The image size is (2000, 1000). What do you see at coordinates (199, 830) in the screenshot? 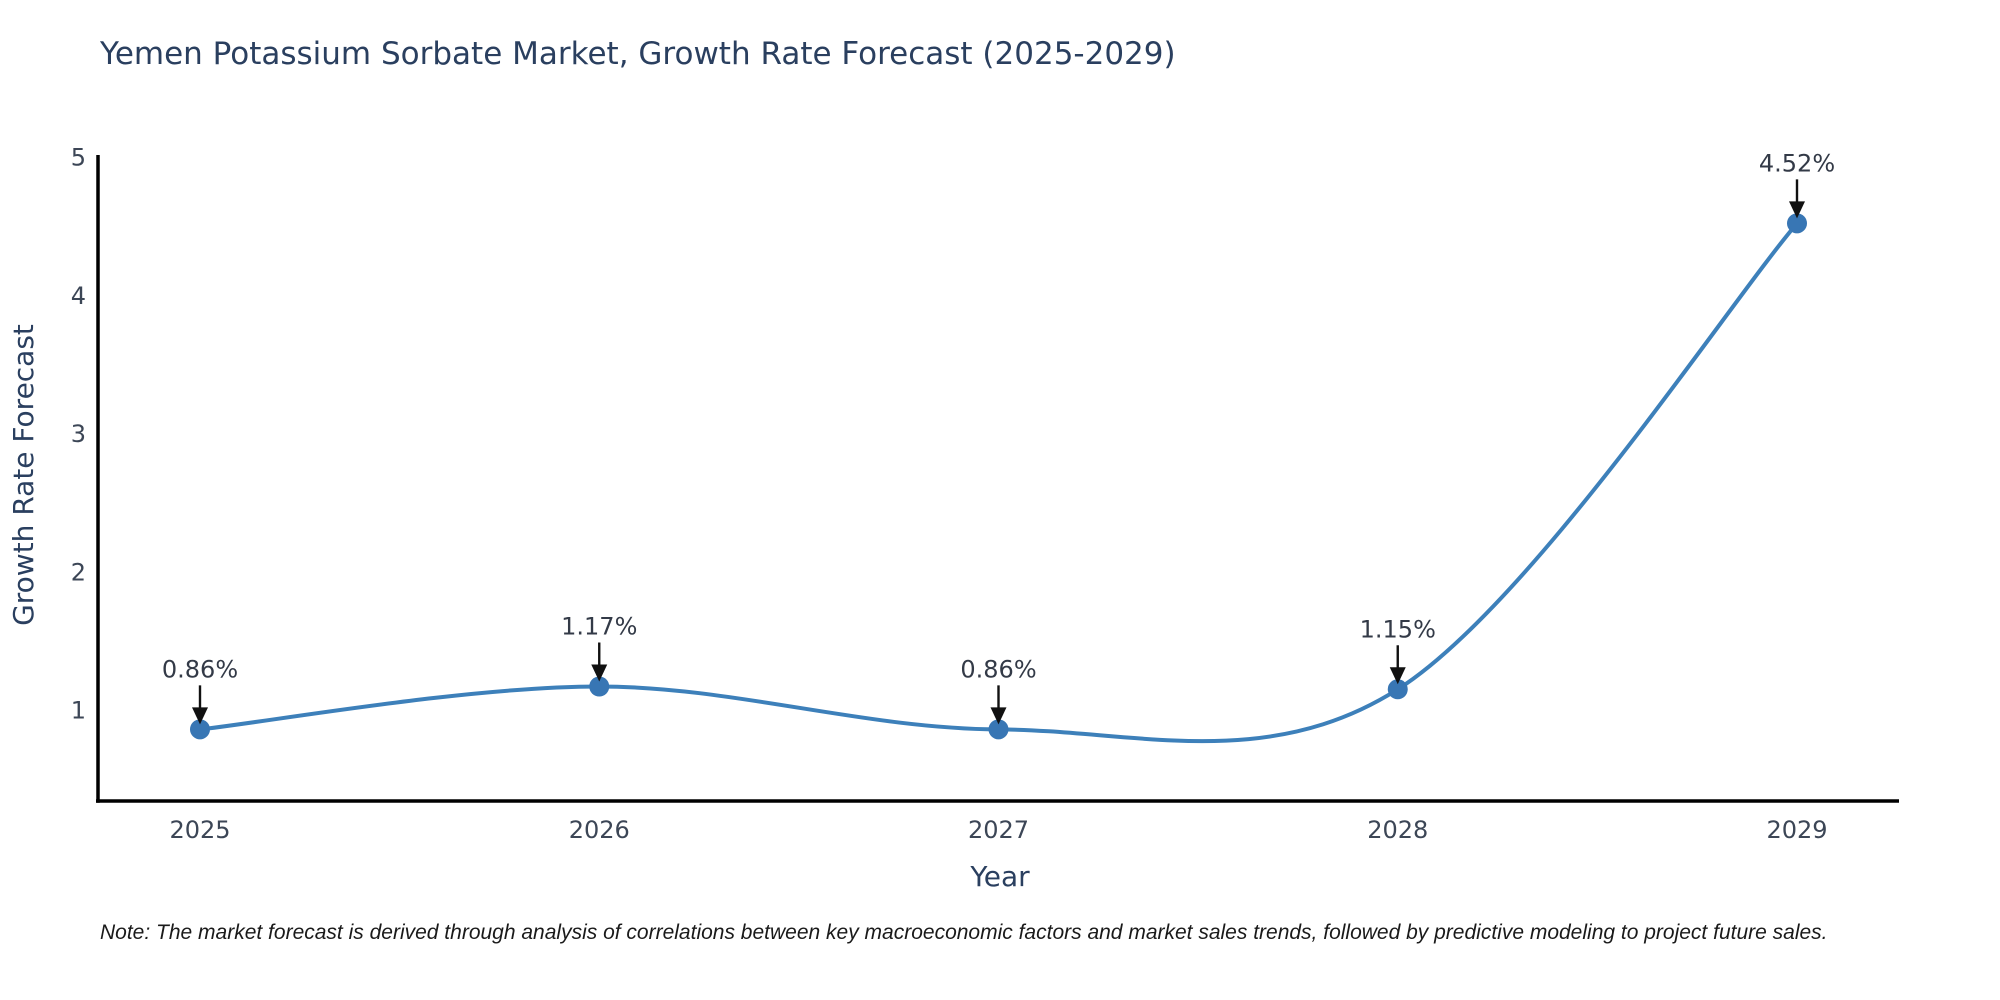
I see `x-tick-label: 2025` at bounding box center [199, 830].